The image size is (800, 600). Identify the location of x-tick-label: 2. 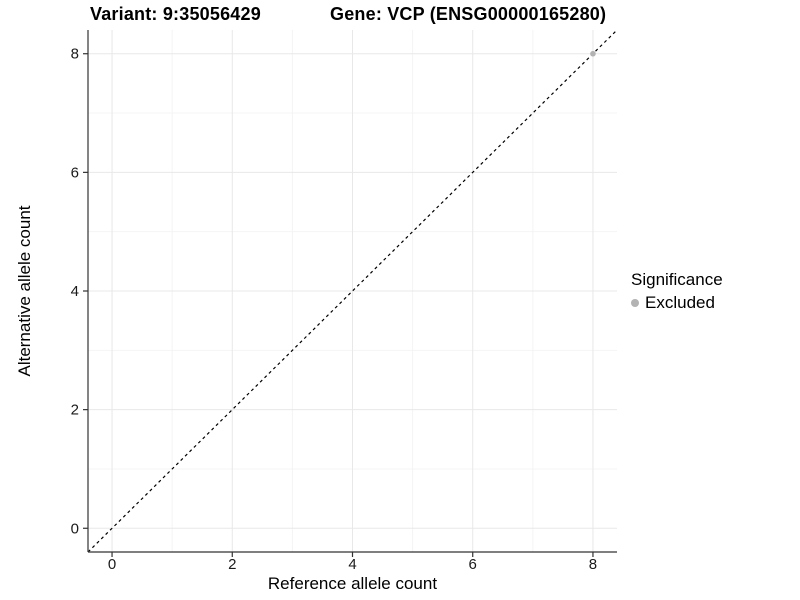
(232, 564).